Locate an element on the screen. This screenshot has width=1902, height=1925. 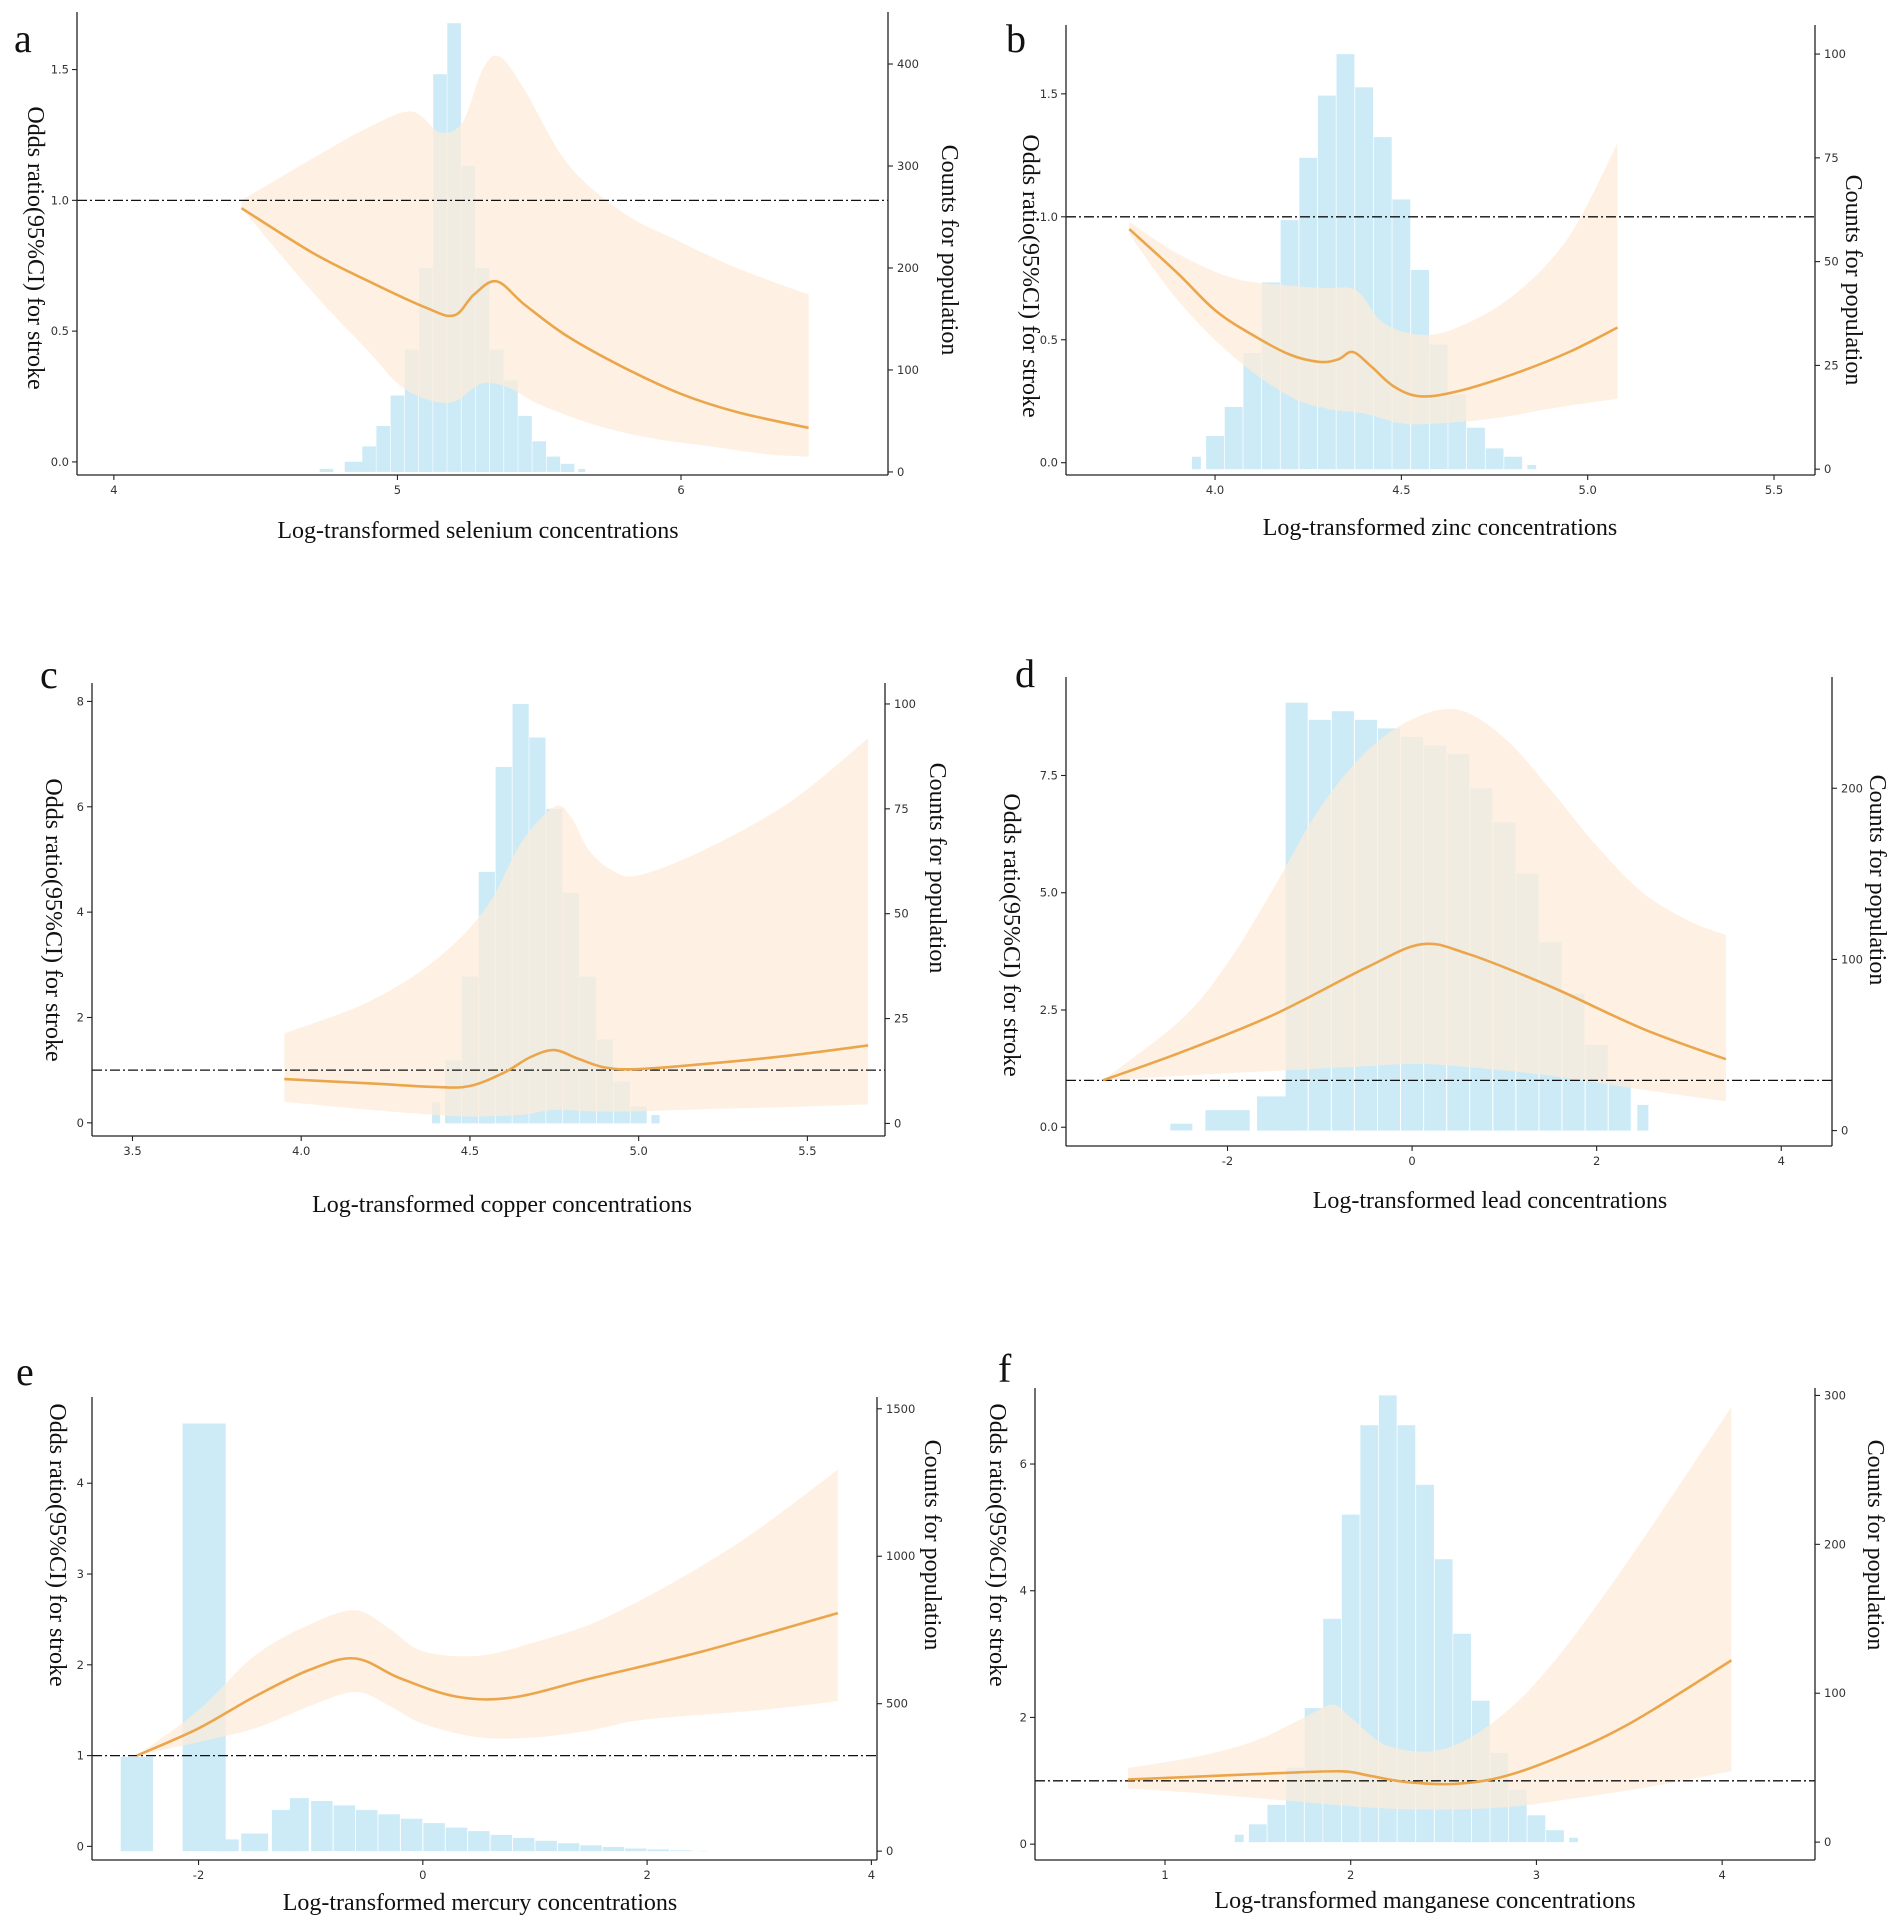
y-tick-label: 0.0 is located at coordinates (1049, 1127).